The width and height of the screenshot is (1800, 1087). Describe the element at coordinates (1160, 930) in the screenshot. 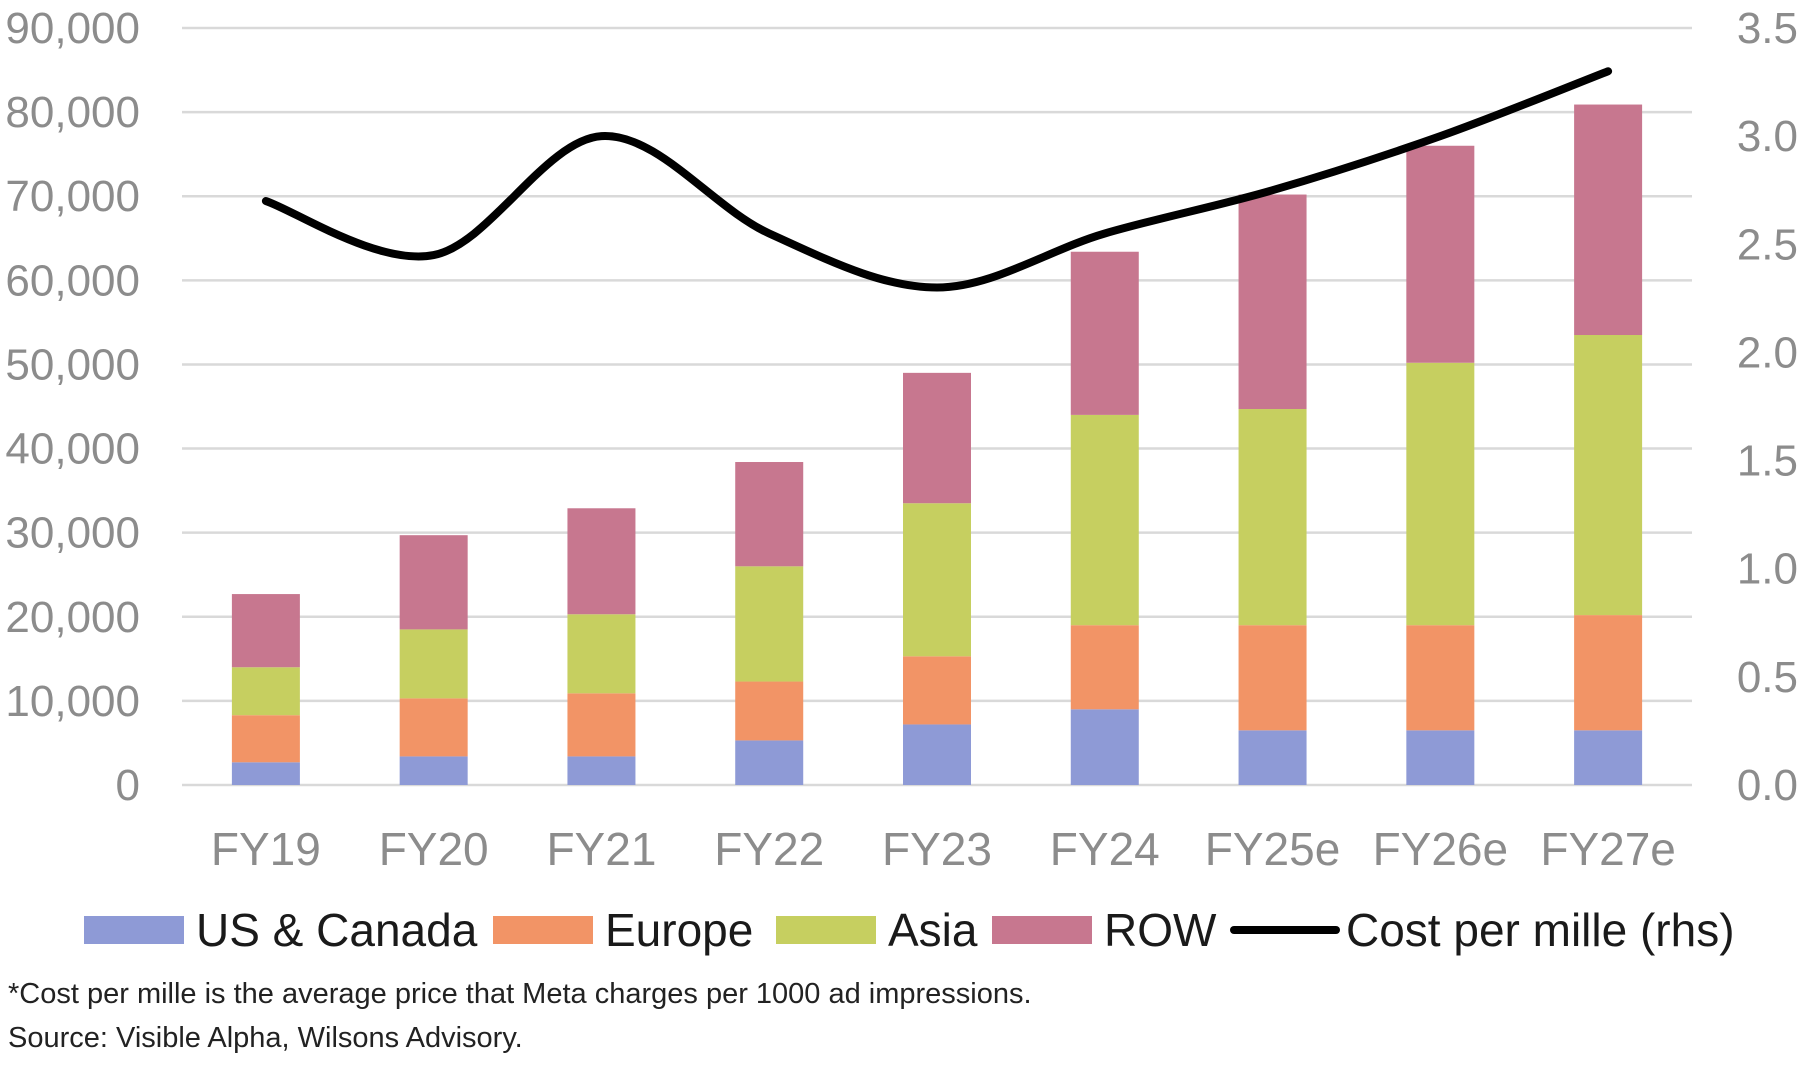

I see `legend-label: ROW` at that location.